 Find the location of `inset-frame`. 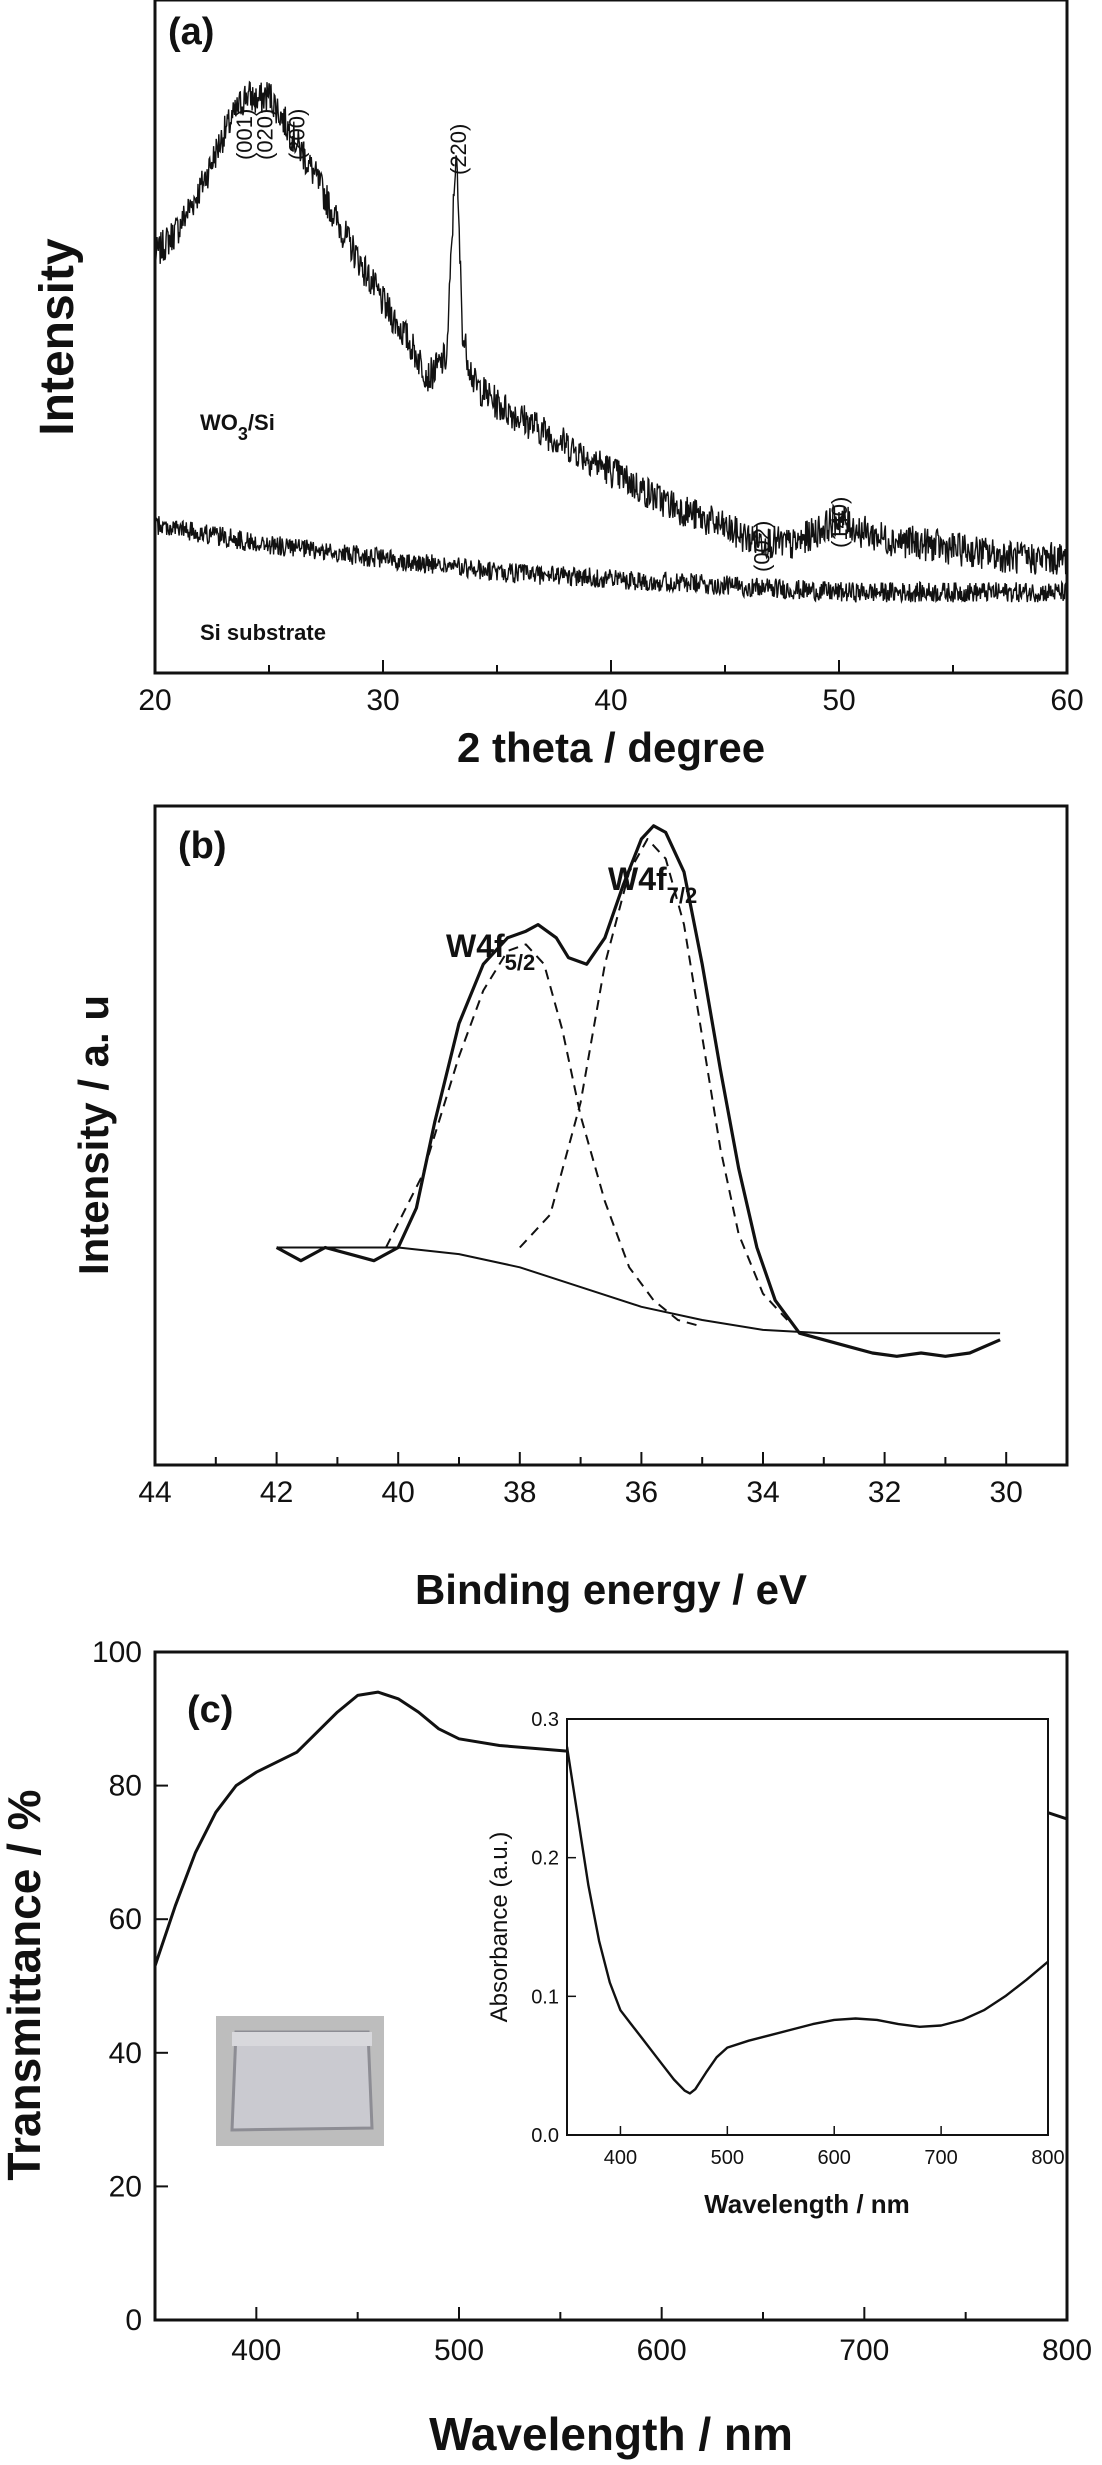

inset-frame is located at coordinates (807, 1927).